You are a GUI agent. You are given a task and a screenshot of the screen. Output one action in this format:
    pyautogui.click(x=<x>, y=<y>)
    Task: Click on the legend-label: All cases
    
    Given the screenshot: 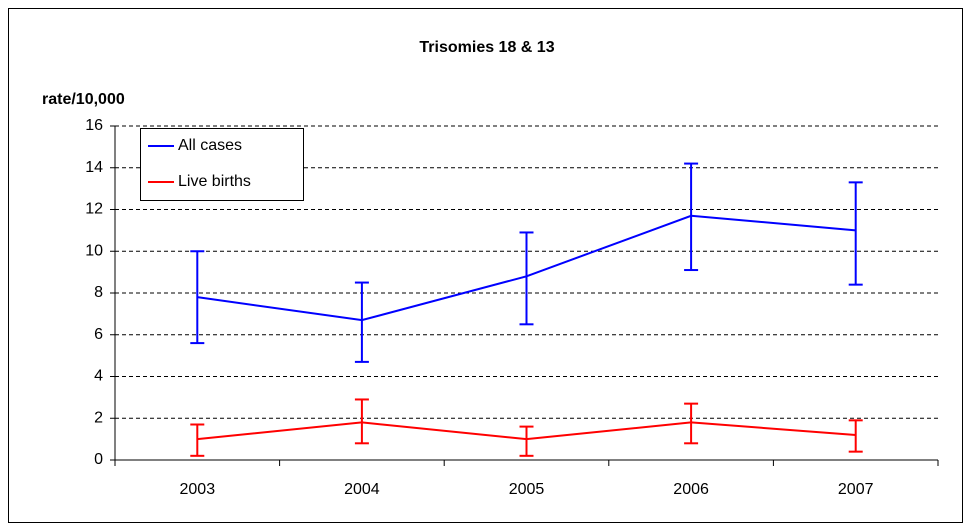 What is the action you would take?
    pyautogui.click(x=210, y=145)
    